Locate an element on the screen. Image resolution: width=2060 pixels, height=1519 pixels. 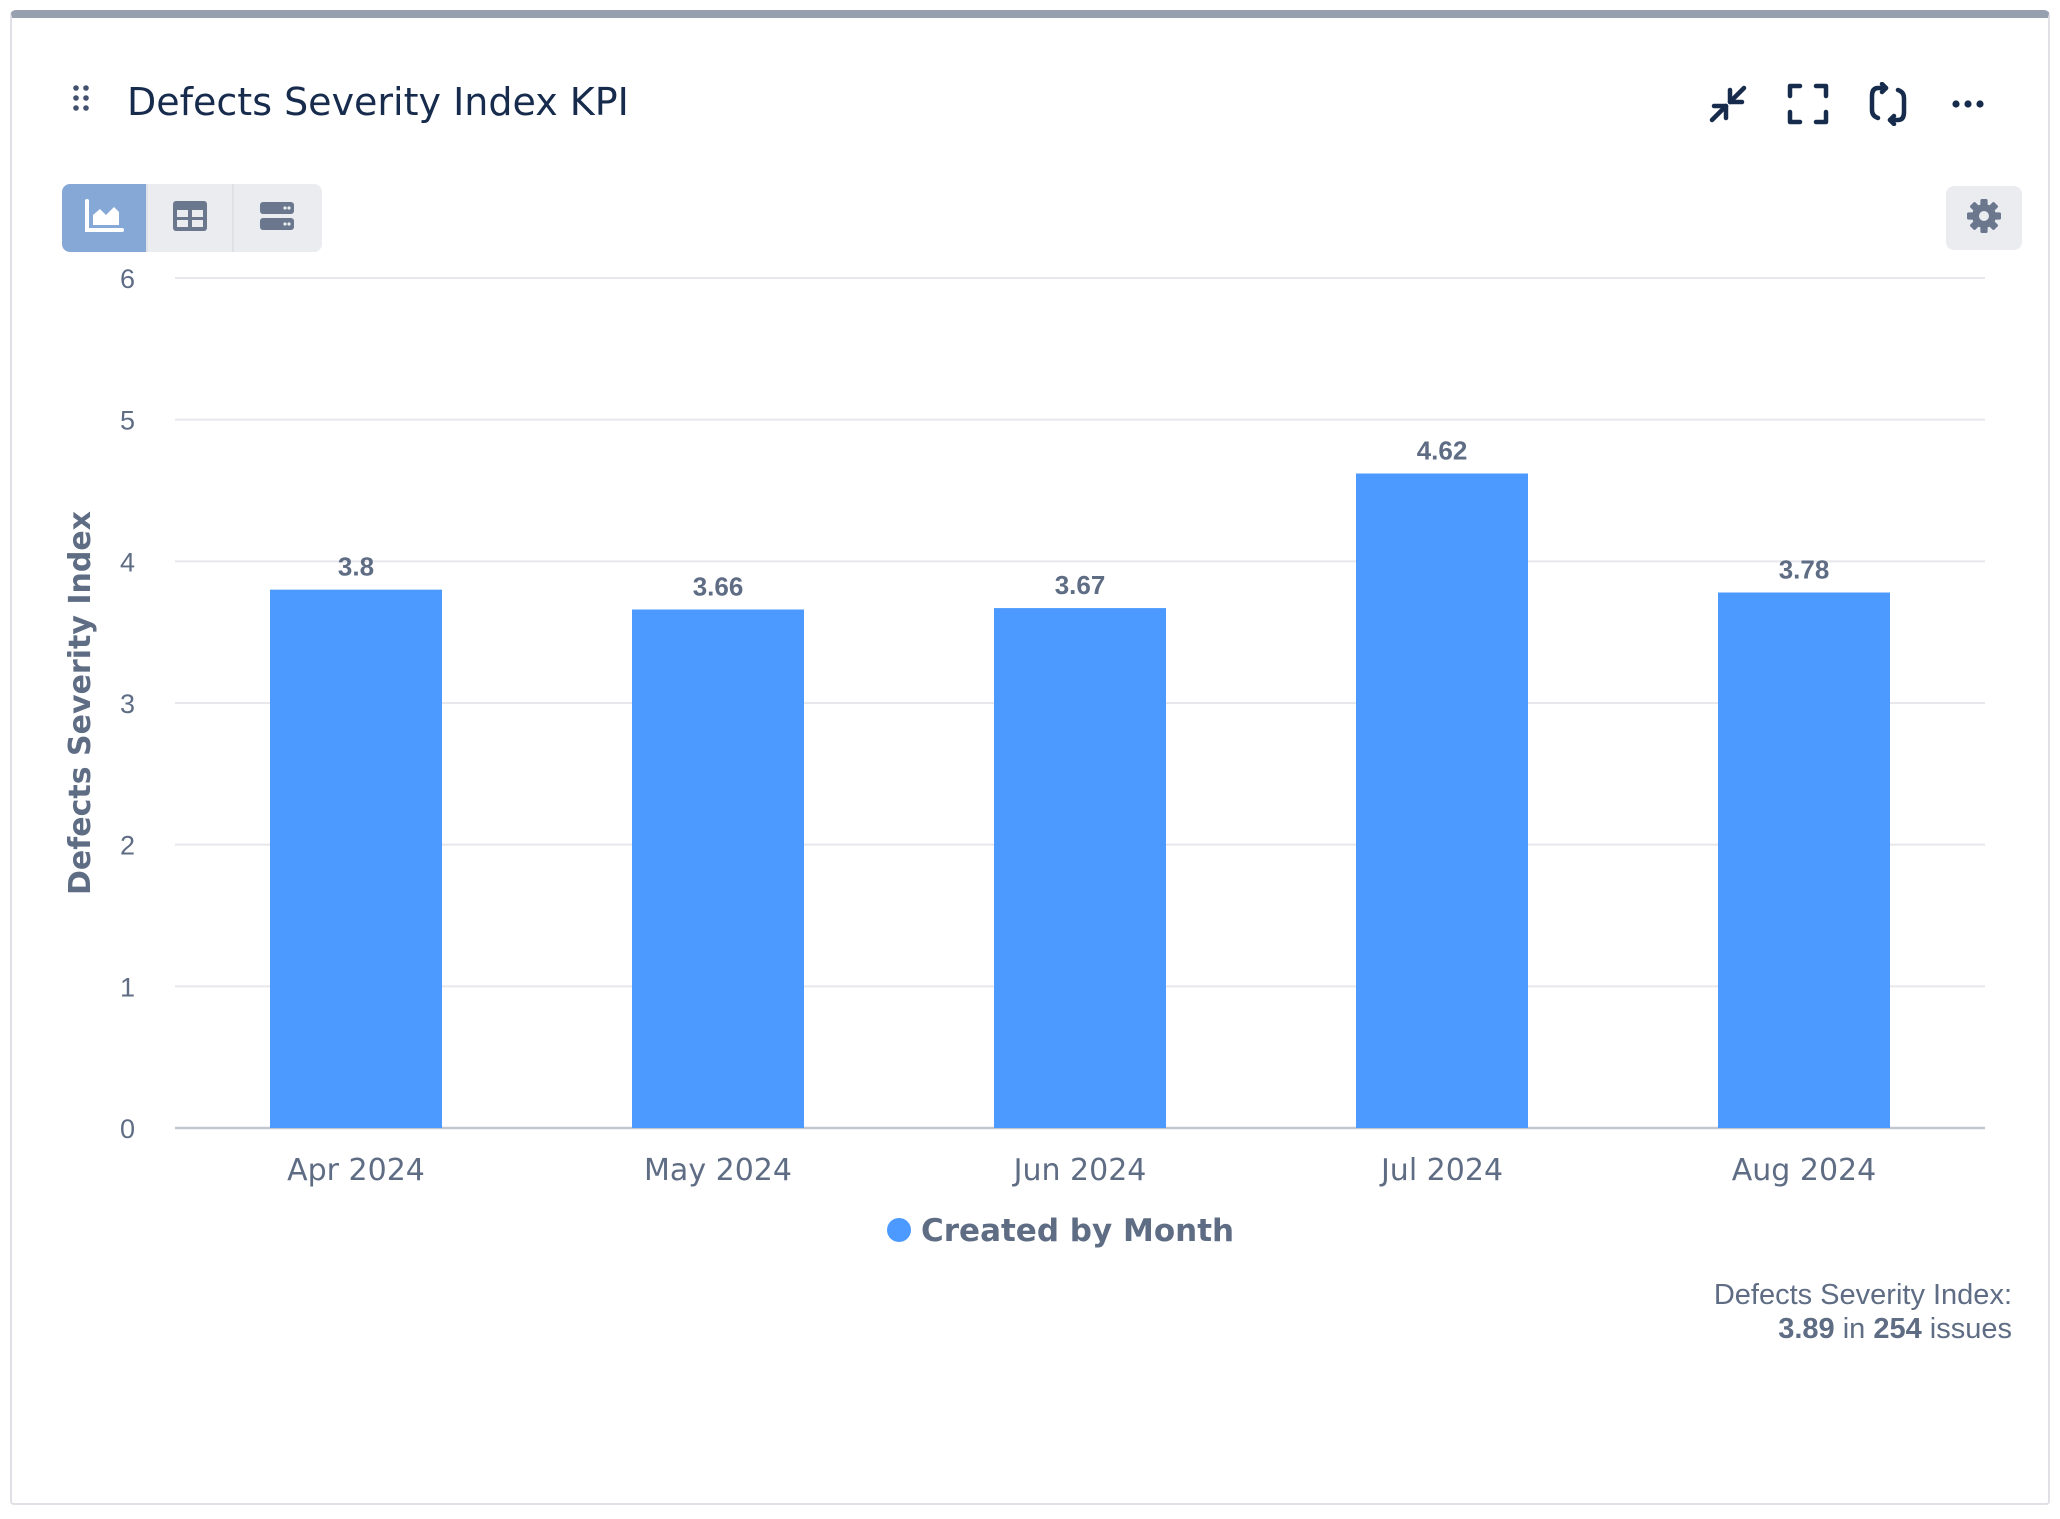
drag-handle-icon is located at coordinates (82, 99).